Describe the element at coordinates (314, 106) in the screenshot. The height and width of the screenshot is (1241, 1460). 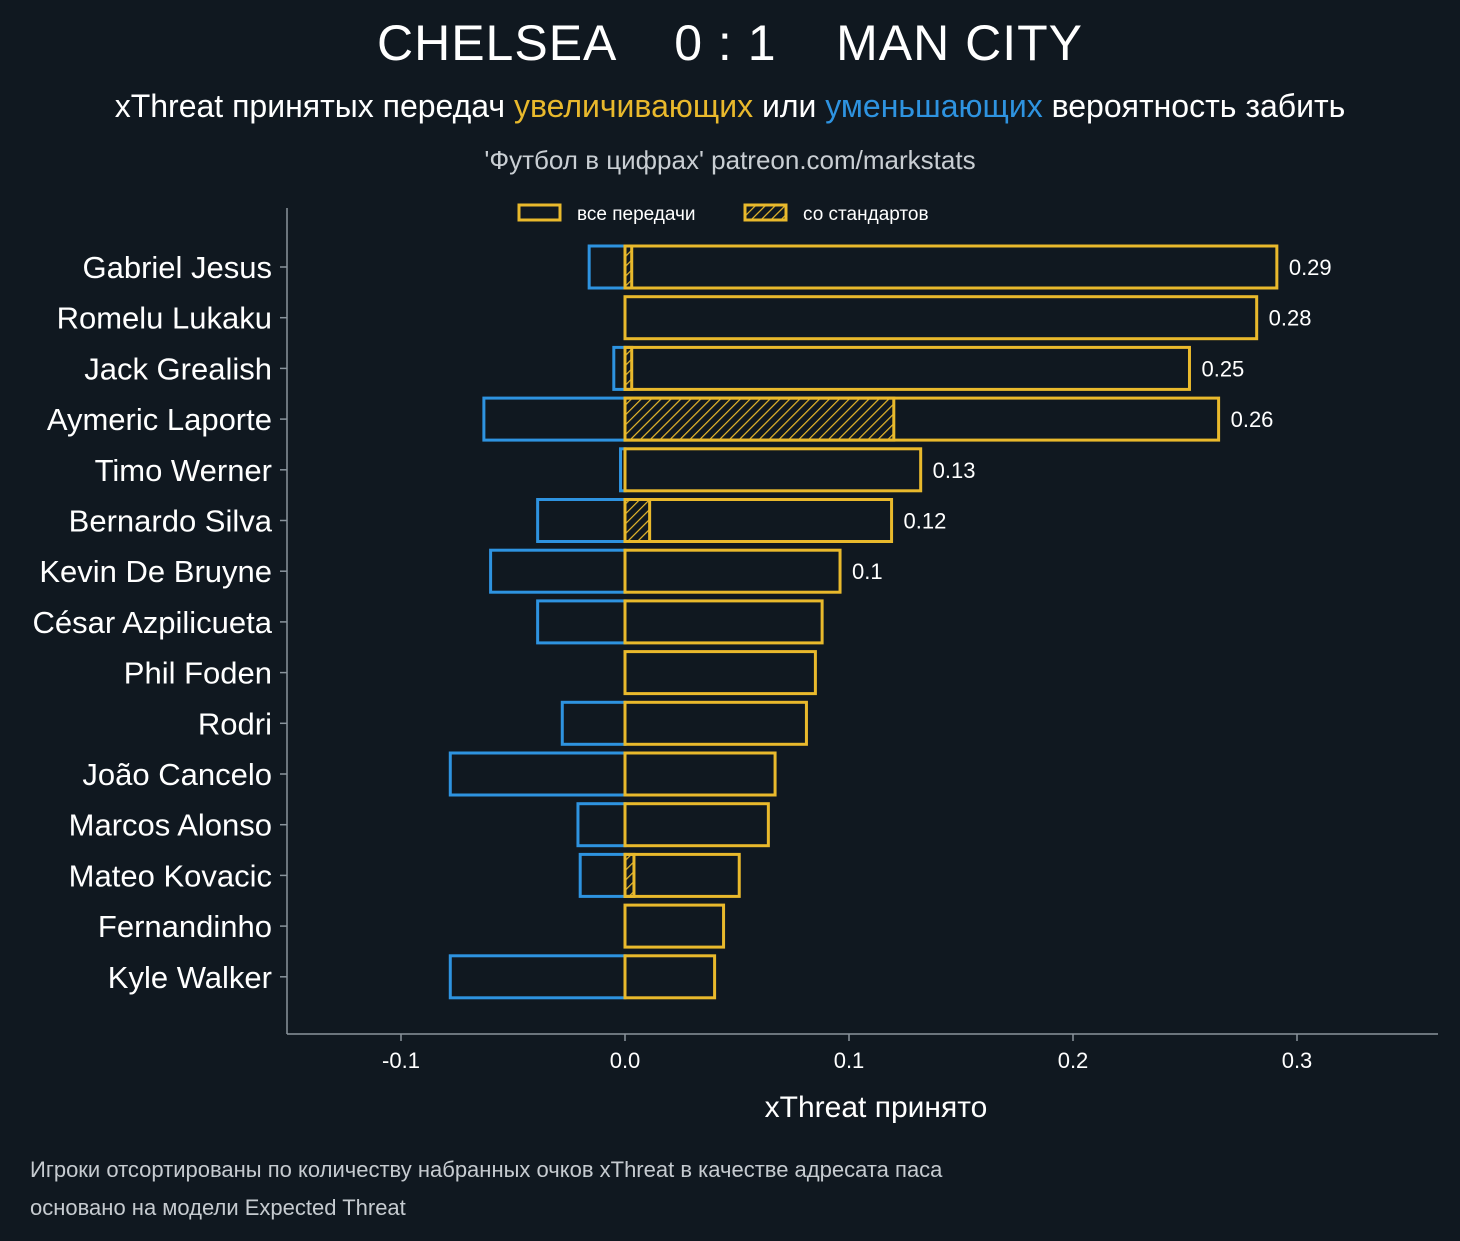
I see `subtitle-text-1: xThreat принятых передач` at that location.